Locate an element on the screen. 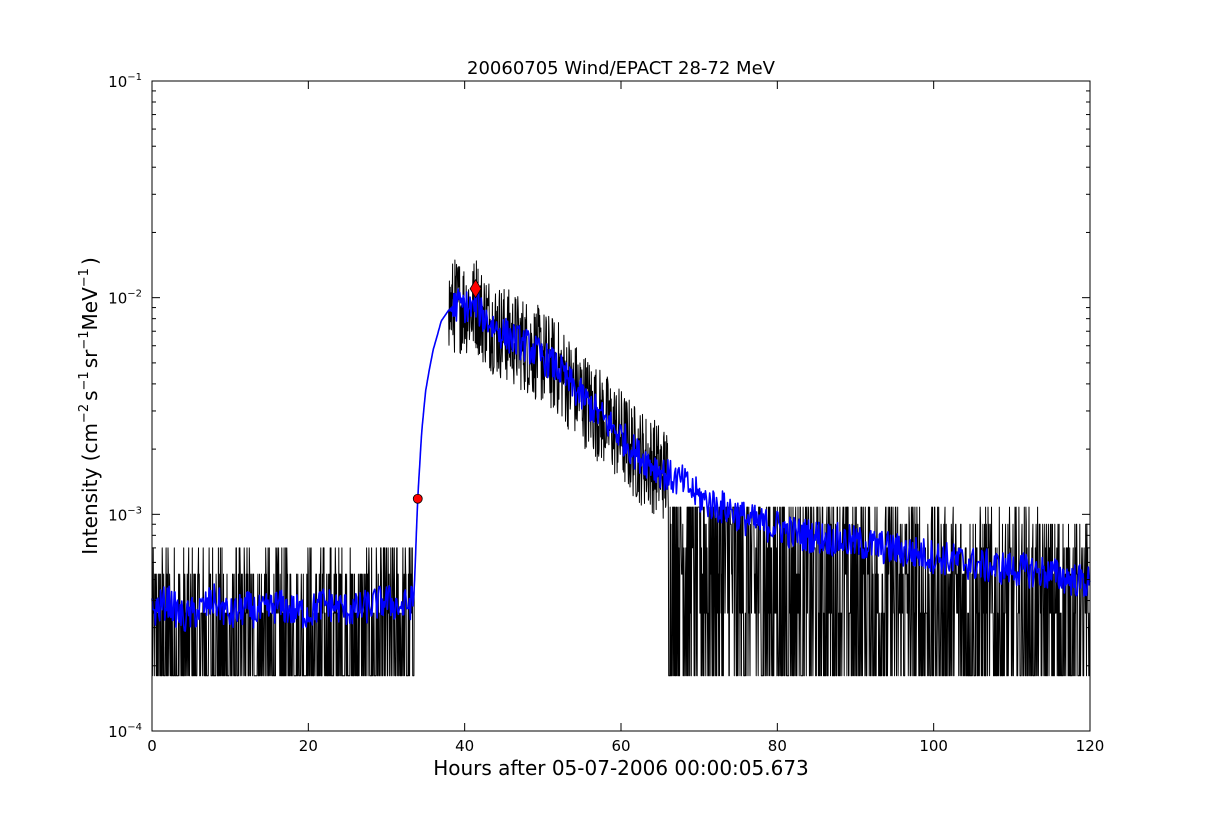  x-tick-label: 80 is located at coordinates (777, 746).